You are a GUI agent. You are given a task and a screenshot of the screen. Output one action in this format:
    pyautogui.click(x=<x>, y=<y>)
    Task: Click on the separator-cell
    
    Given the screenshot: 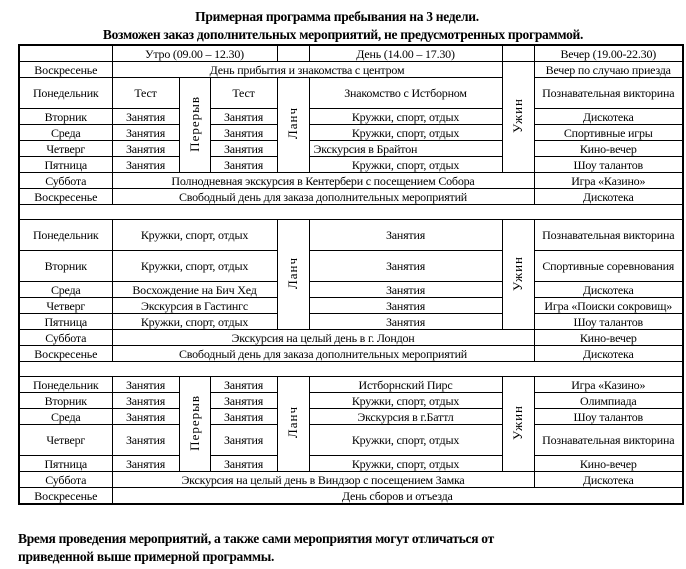 What is the action you would take?
    pyautogui.click(x=351, y=212)
    